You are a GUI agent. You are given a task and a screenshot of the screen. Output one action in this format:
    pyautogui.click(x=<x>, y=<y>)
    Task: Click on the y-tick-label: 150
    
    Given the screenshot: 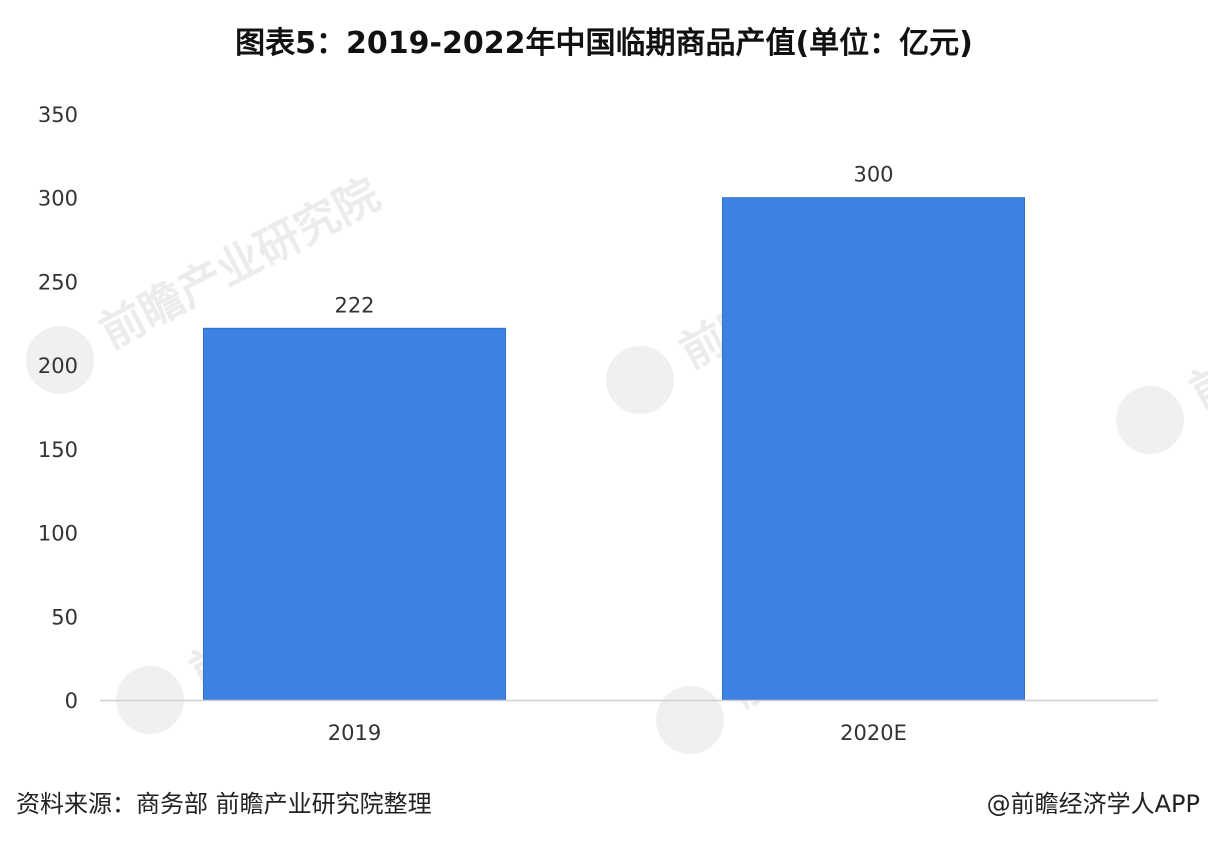 What is the action you would take?
    pyautogui.click(x=58, y=450)
    